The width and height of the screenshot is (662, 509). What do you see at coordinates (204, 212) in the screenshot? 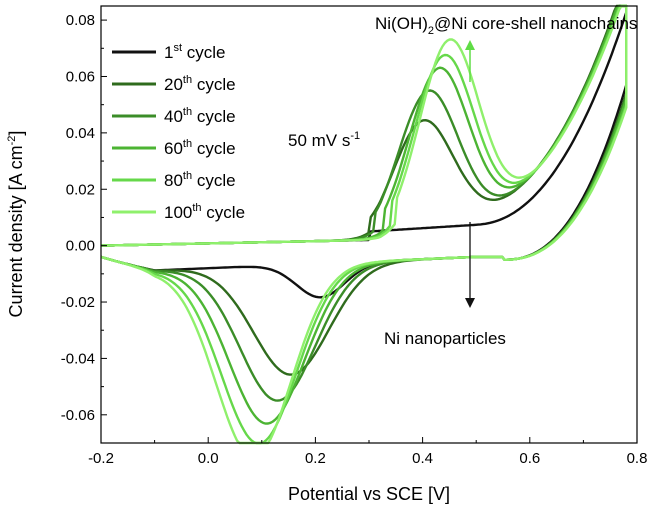
I see `legend-label: 100th cycle` at bounding box center [204, 212].